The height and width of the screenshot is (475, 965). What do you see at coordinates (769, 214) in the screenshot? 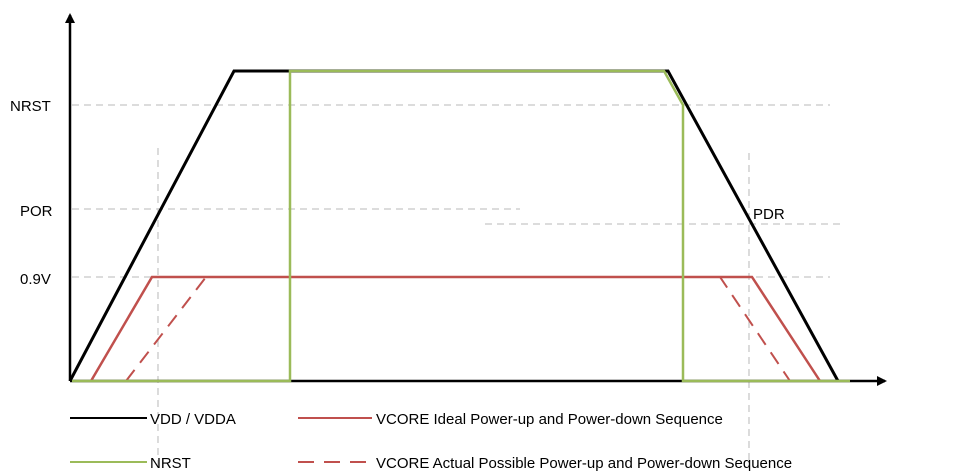
I see `pdr-level-label: PDR` at bounding box center [769, 214].